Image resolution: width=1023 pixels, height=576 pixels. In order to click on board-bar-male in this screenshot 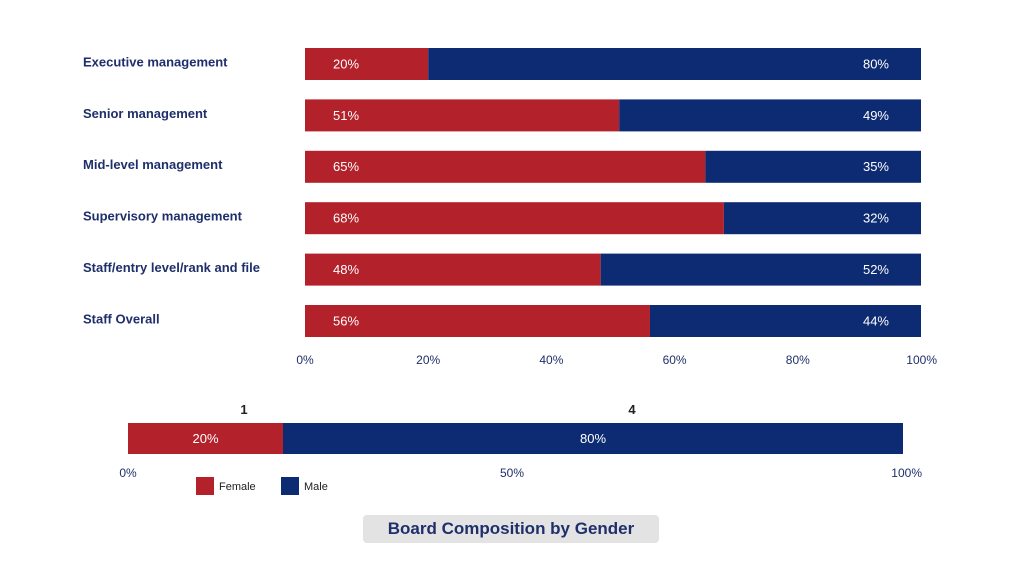, I will do `click(593, 438)`.